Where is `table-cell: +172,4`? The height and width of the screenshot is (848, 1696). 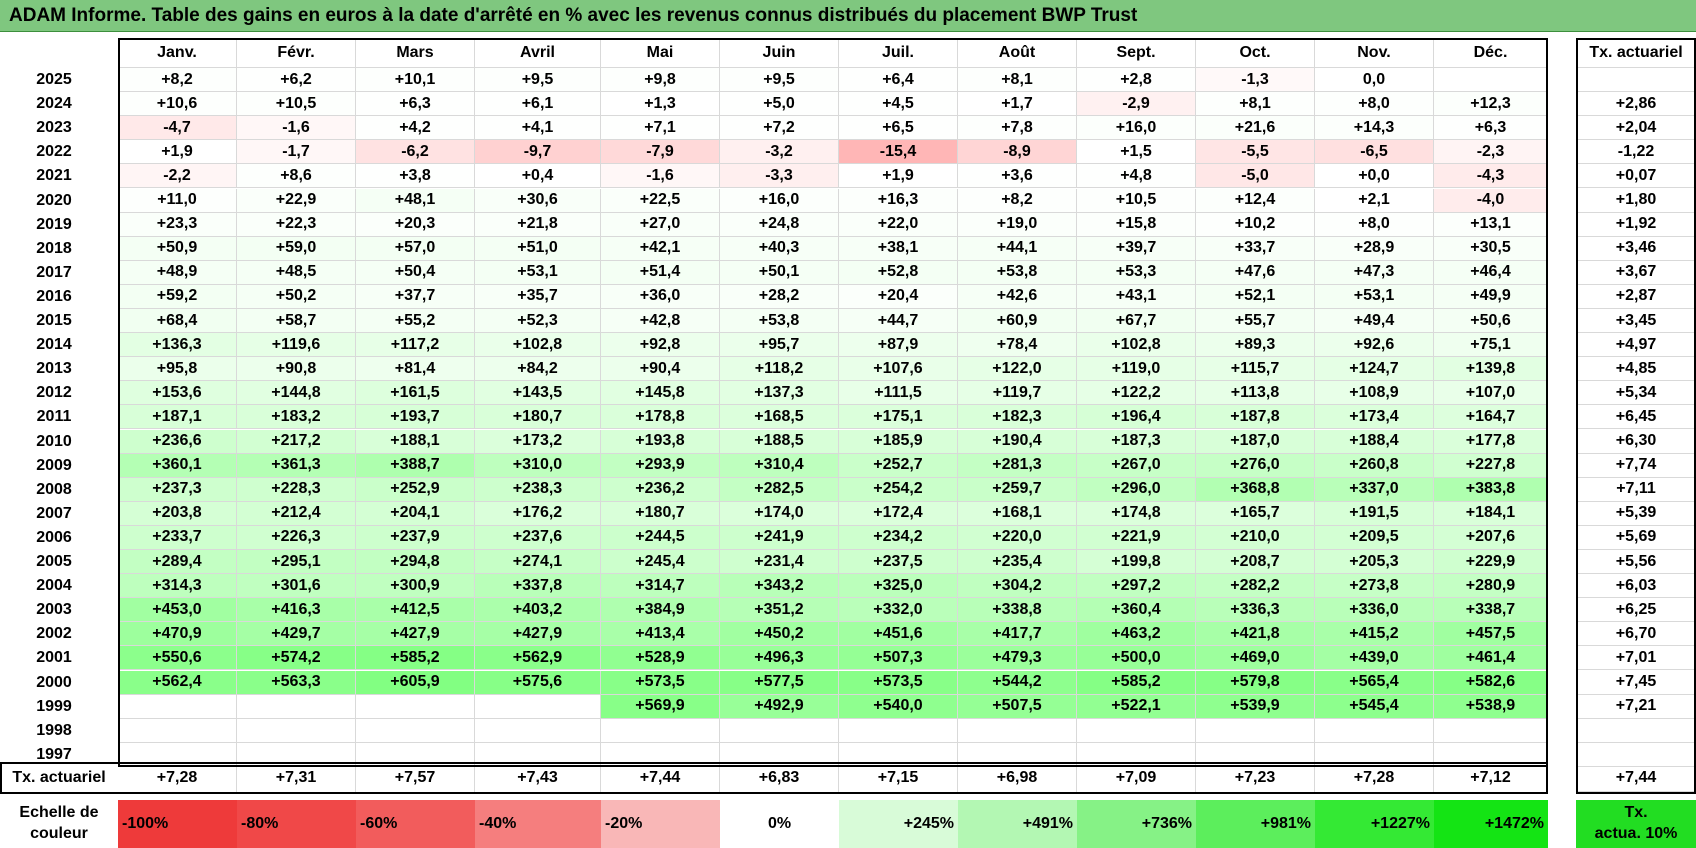
table-cell: +172,4 is located at coordinates (898, 513).